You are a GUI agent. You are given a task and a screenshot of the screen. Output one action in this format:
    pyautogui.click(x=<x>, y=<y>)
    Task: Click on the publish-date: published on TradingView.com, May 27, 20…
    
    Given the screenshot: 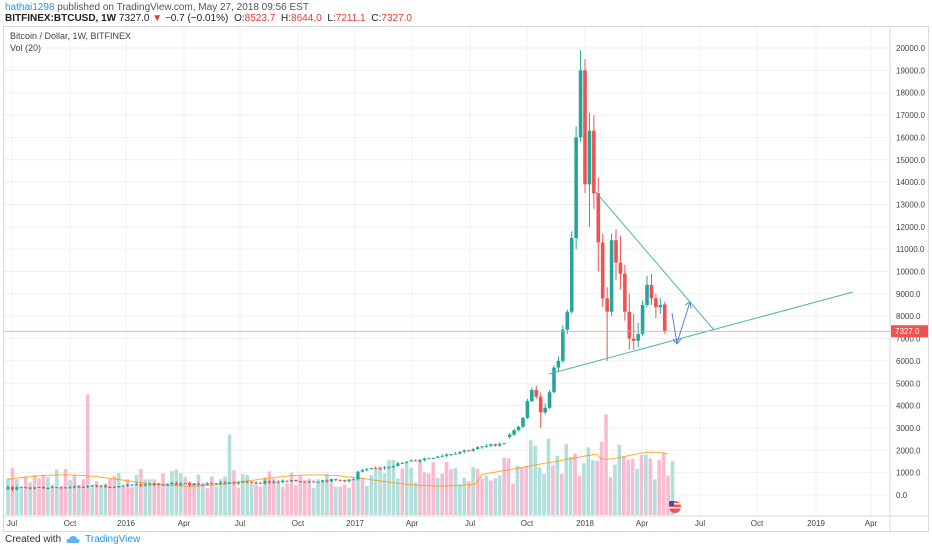 What is the action you would take?
    pyautogui.click(x=183, y=7)
    